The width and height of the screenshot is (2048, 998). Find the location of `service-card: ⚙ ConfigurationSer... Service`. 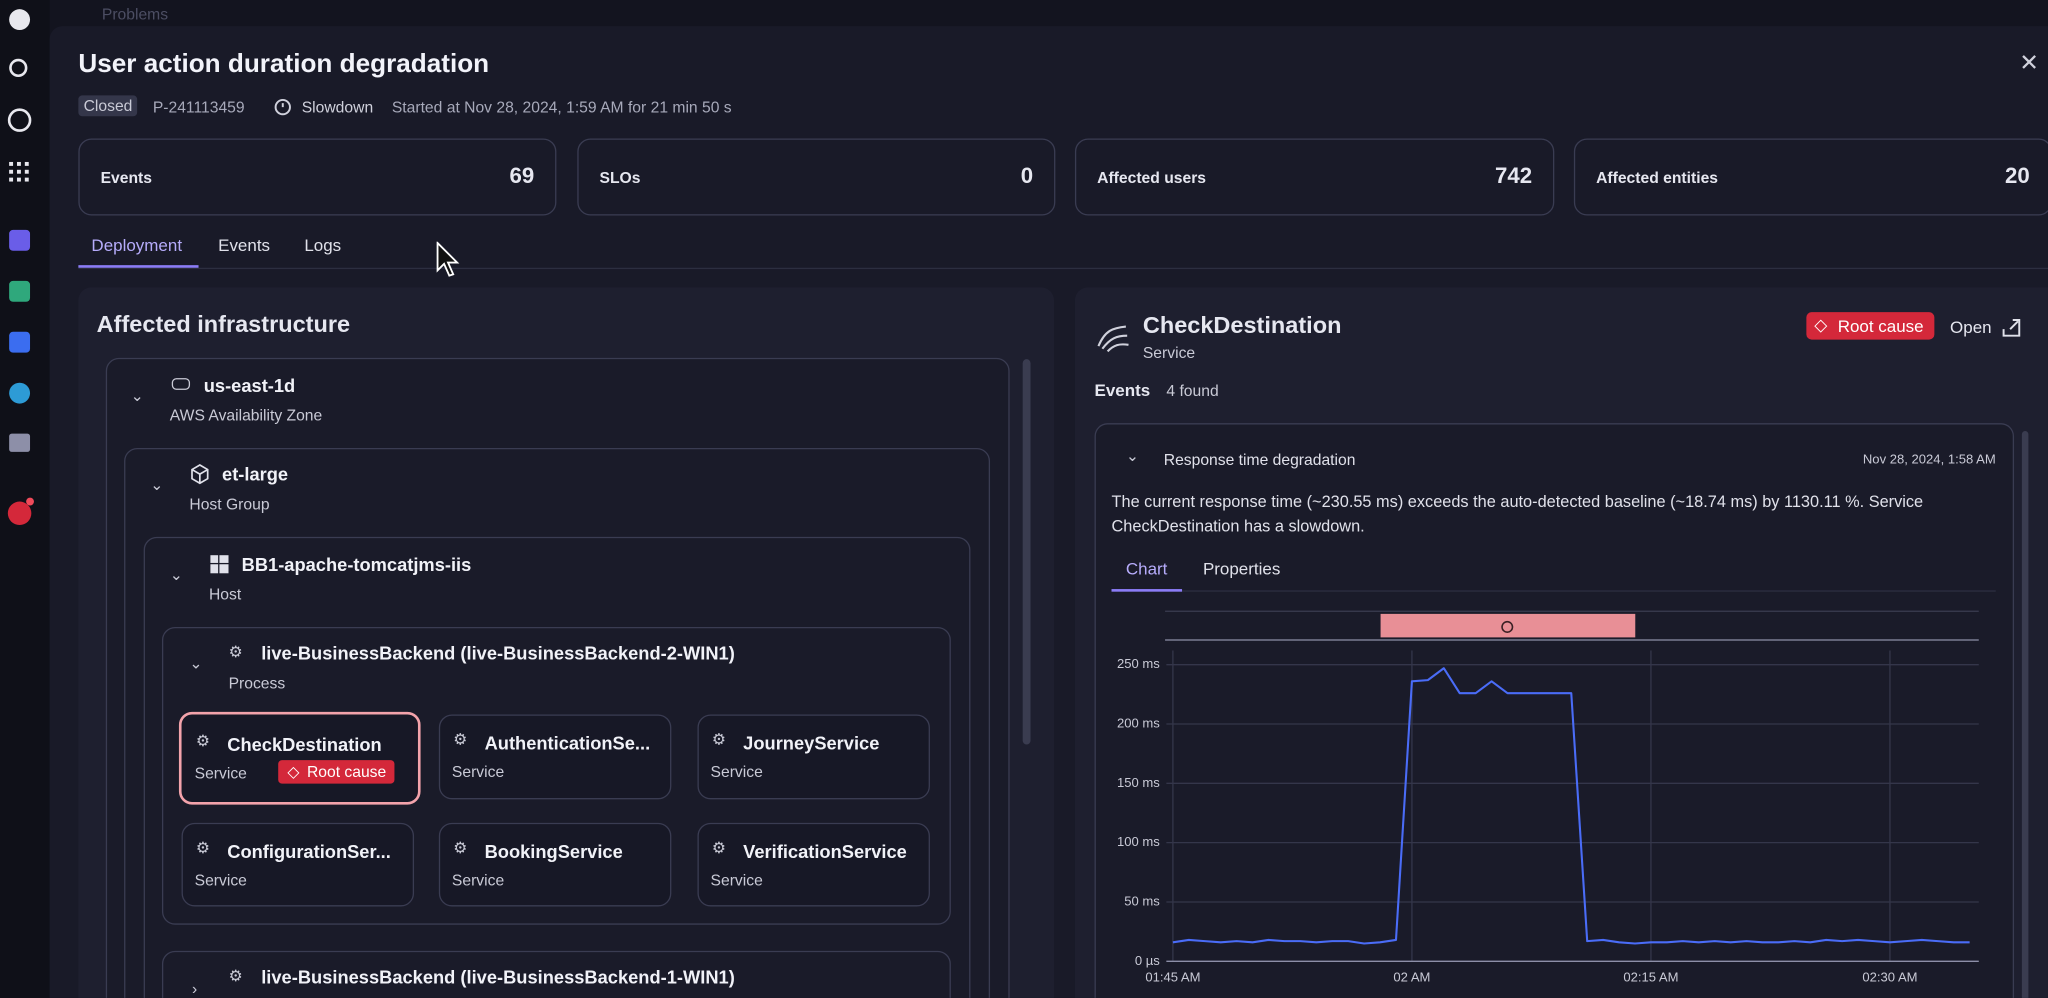

service-card: ⚙ ConfigurationSer... Service is located at coordinates (298, 865).